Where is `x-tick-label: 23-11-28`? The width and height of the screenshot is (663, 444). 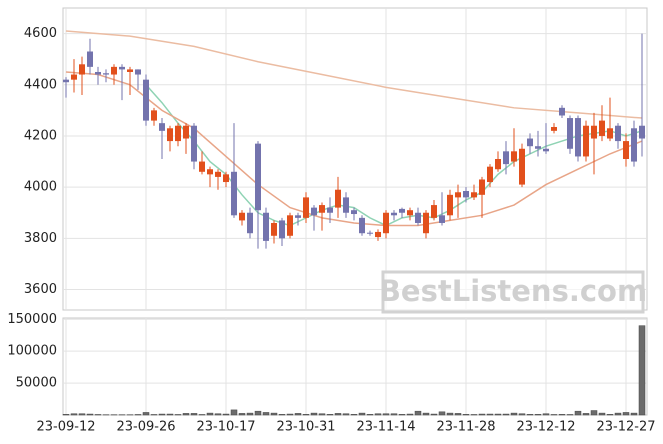 x-tick-label: 23-11-28 is located at coordinates (465, 427).